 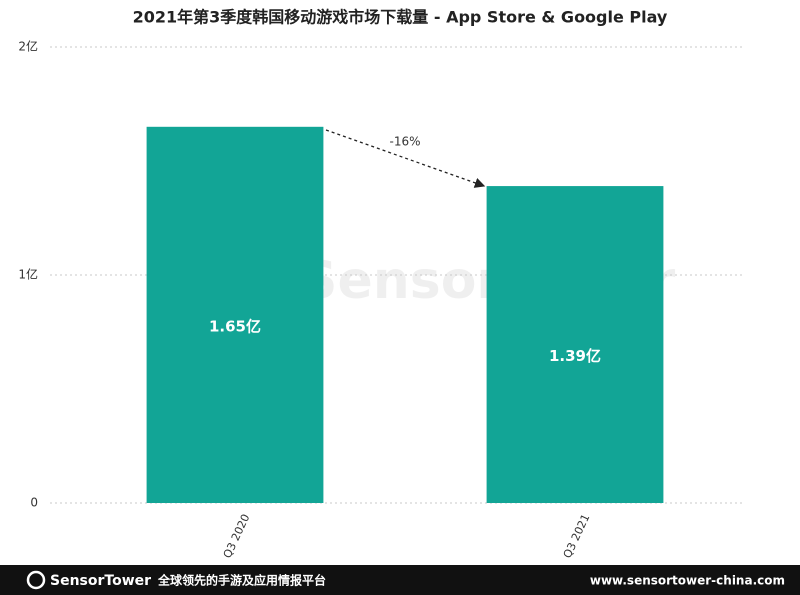 What do you see at coordinates (28, 274) in the screenshot?
I see `y-tick-label: 1亿` at bounding box center [28, 274].